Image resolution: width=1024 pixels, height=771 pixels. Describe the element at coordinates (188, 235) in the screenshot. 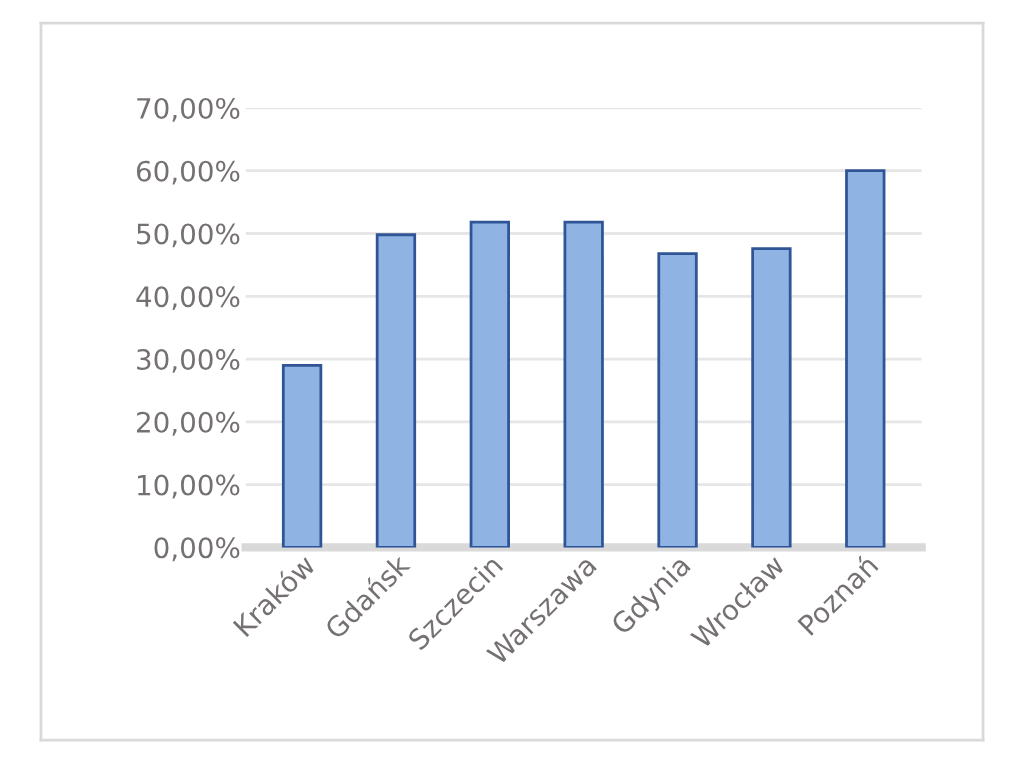

I see `y-tick-label: 50,00%` at that location.